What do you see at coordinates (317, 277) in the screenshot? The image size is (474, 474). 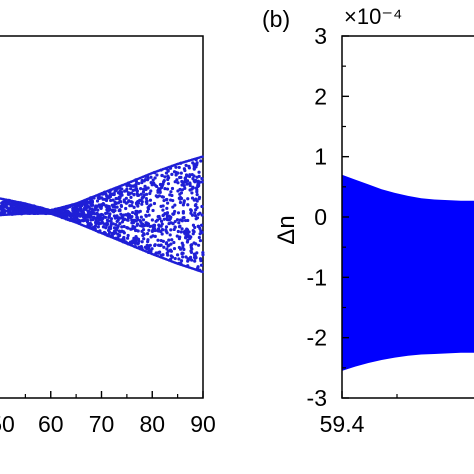 I see `panel-b-y-tick-label: -1` at bounding box center [317, 277].